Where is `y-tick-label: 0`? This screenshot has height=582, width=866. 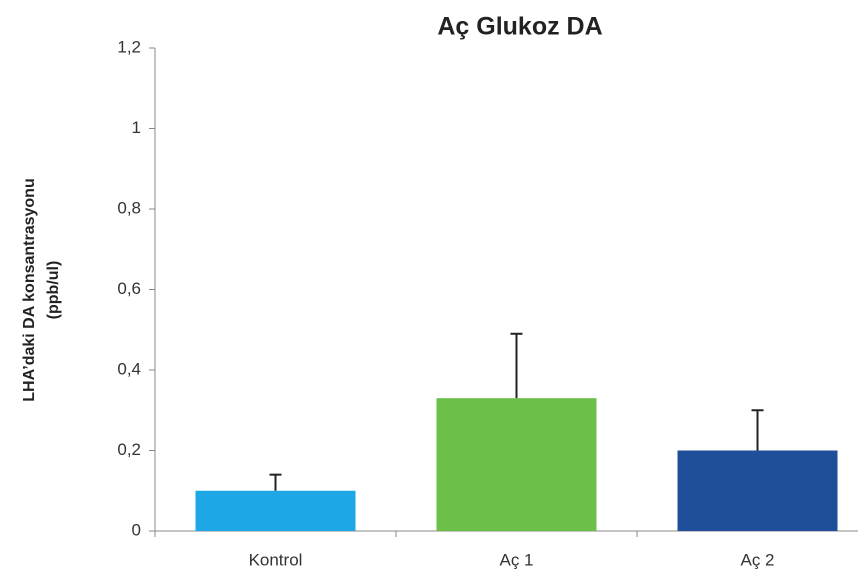 y-tick-label: 0 is located at coordinates (136, 529).